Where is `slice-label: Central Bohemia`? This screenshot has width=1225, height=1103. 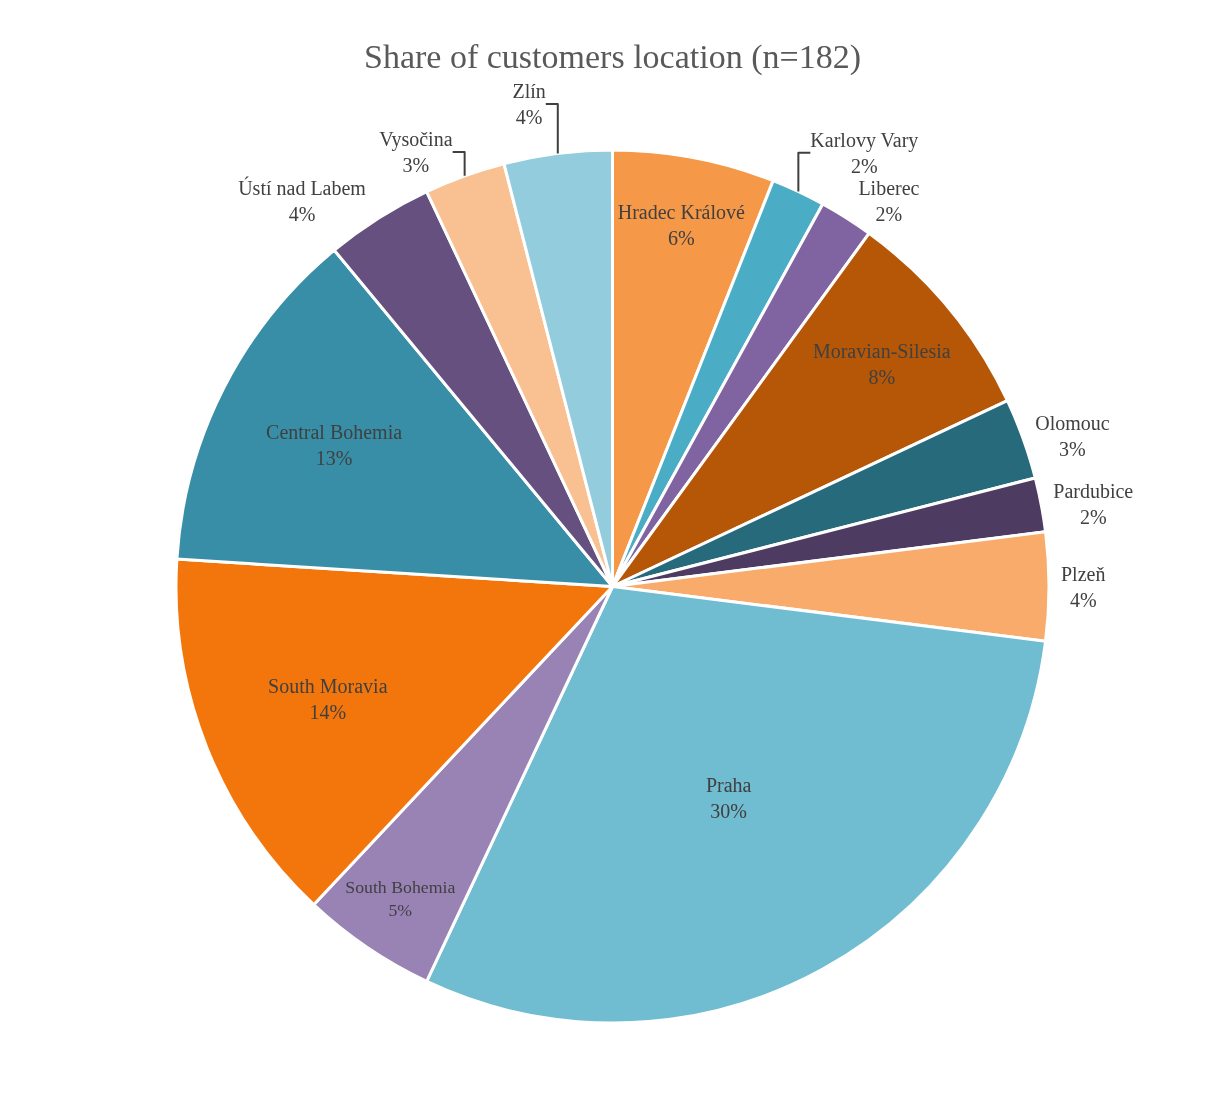
slice-label: Central Bohemia is located at coordinates (334, 431).